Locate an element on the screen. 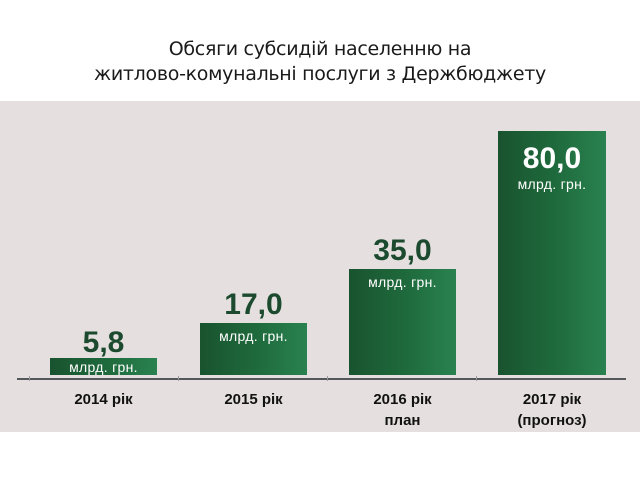 This screenshot has height=480, width=640. bar-unit-2014: млрд. грн. is located at coordinates (103, 367).